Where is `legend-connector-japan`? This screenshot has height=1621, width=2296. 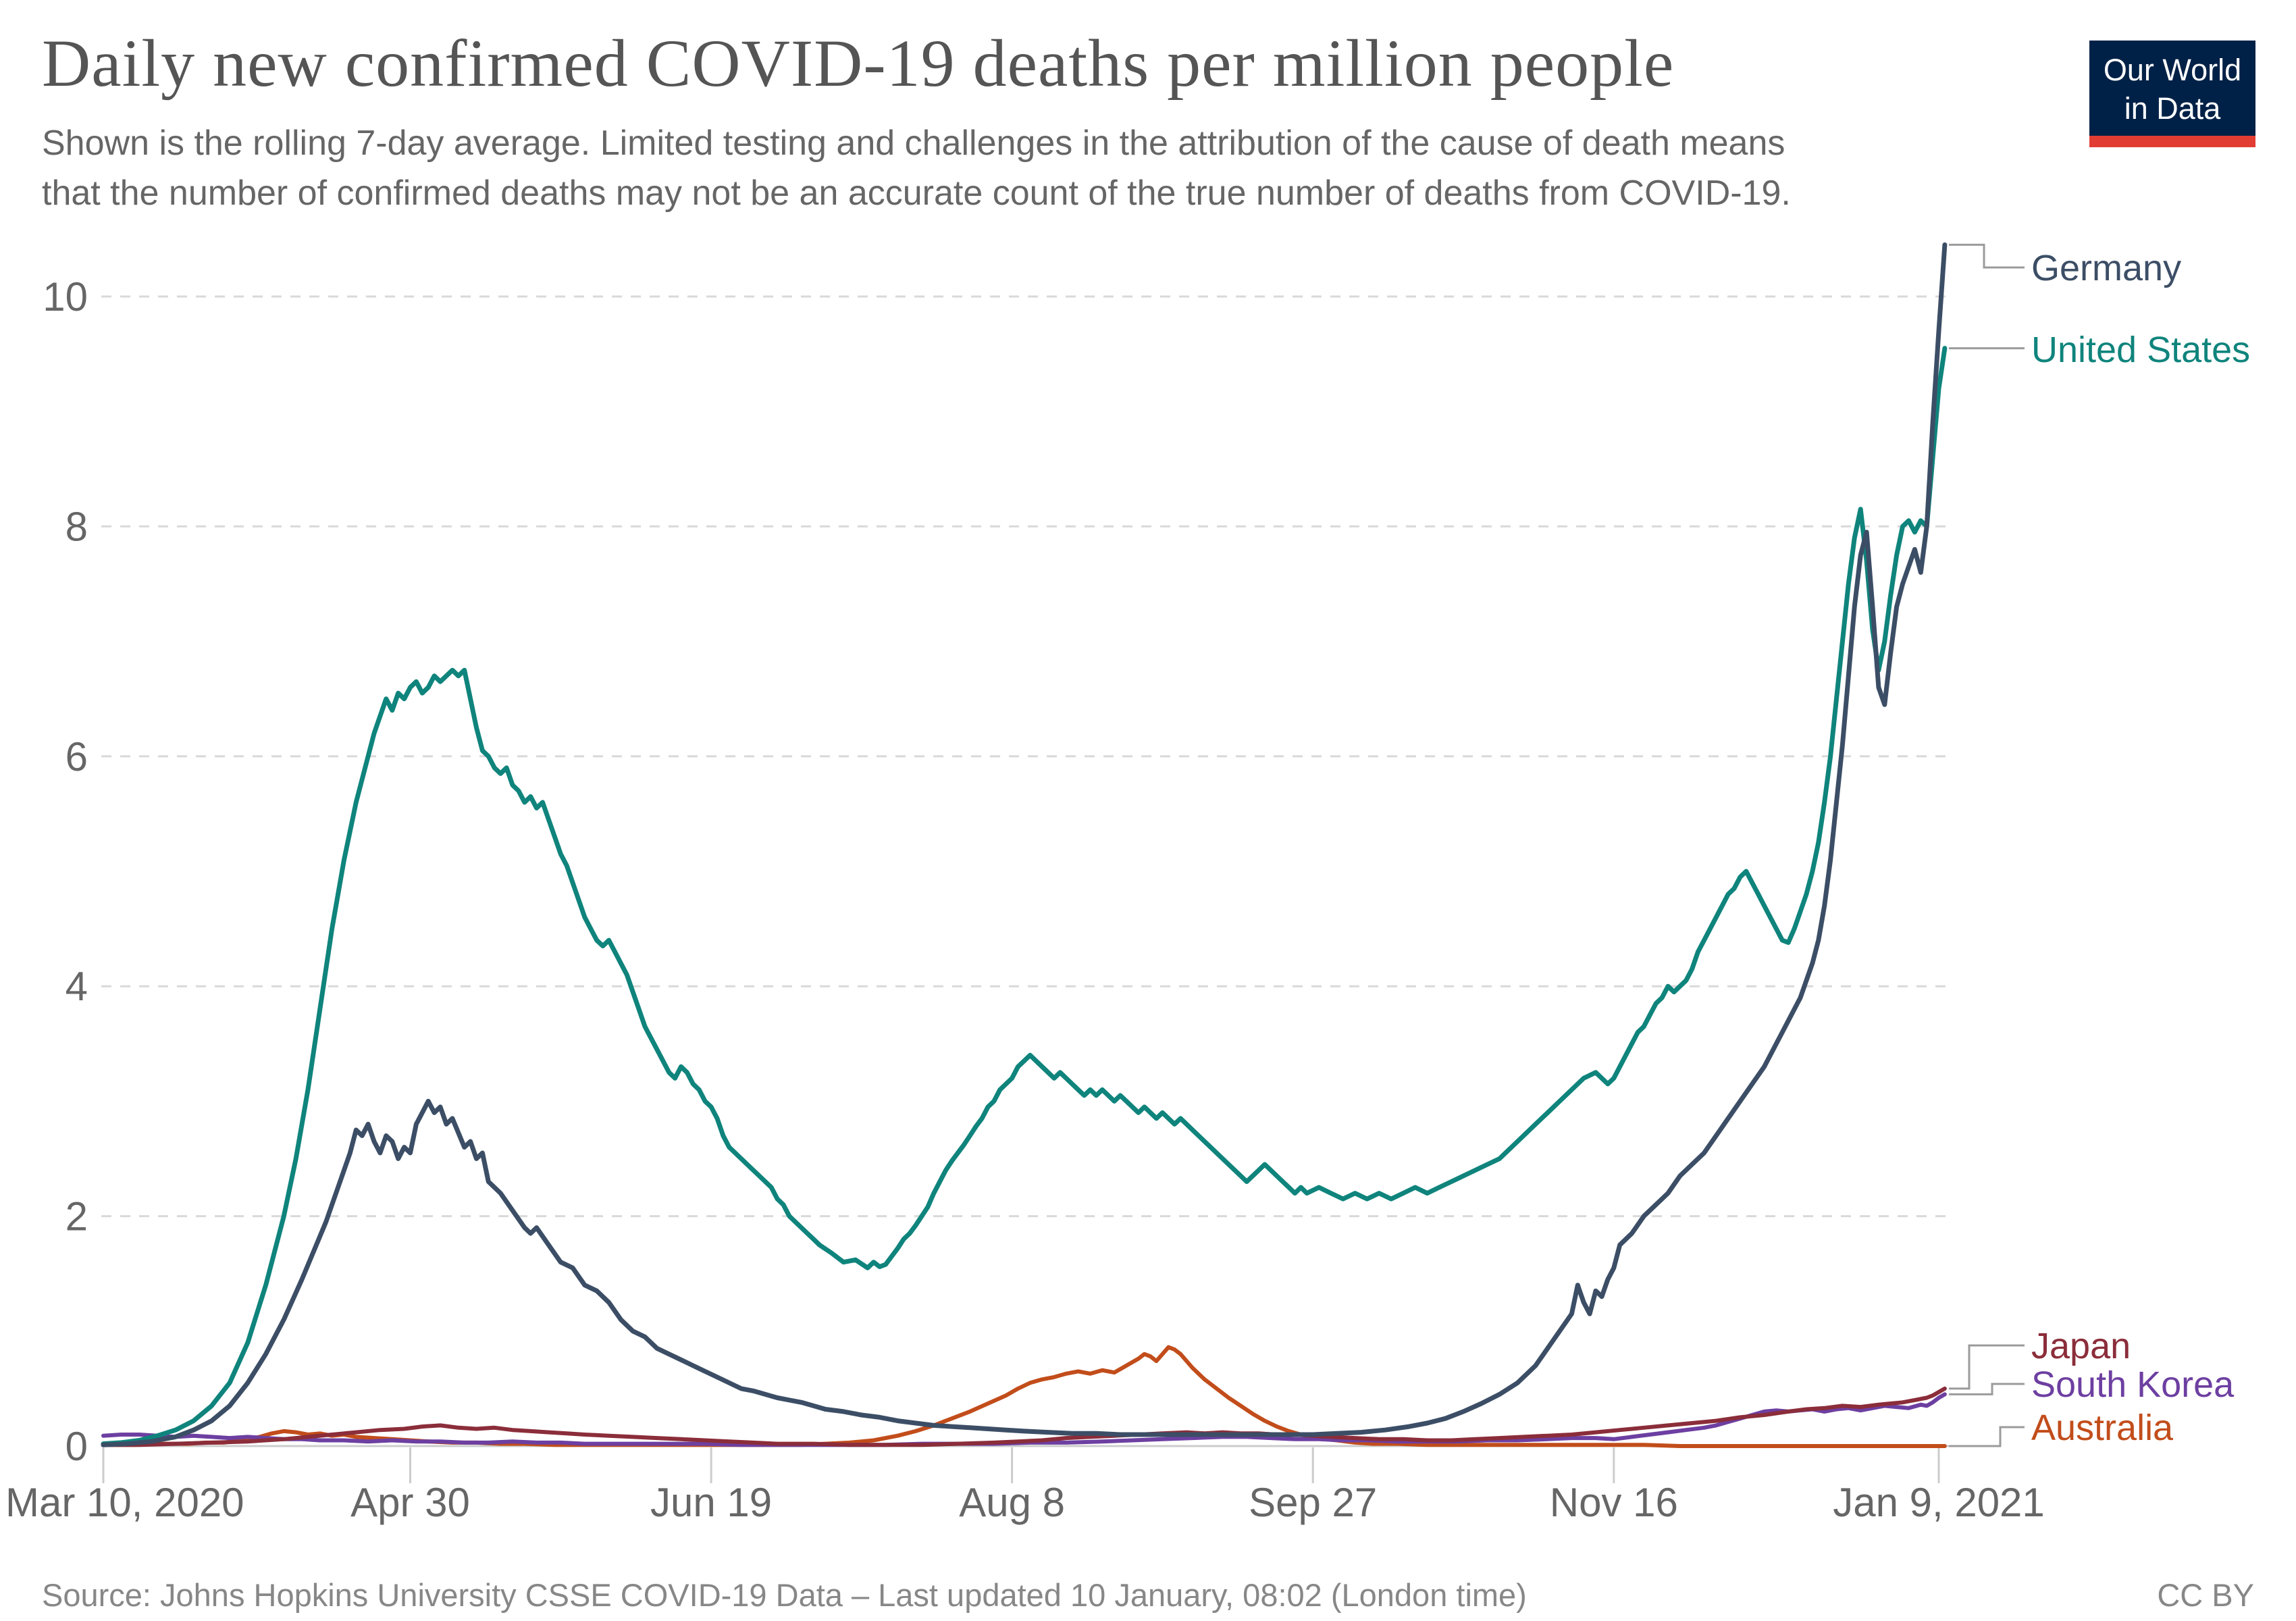 legend-connector-japan is located at coordinates (1987, 1367).